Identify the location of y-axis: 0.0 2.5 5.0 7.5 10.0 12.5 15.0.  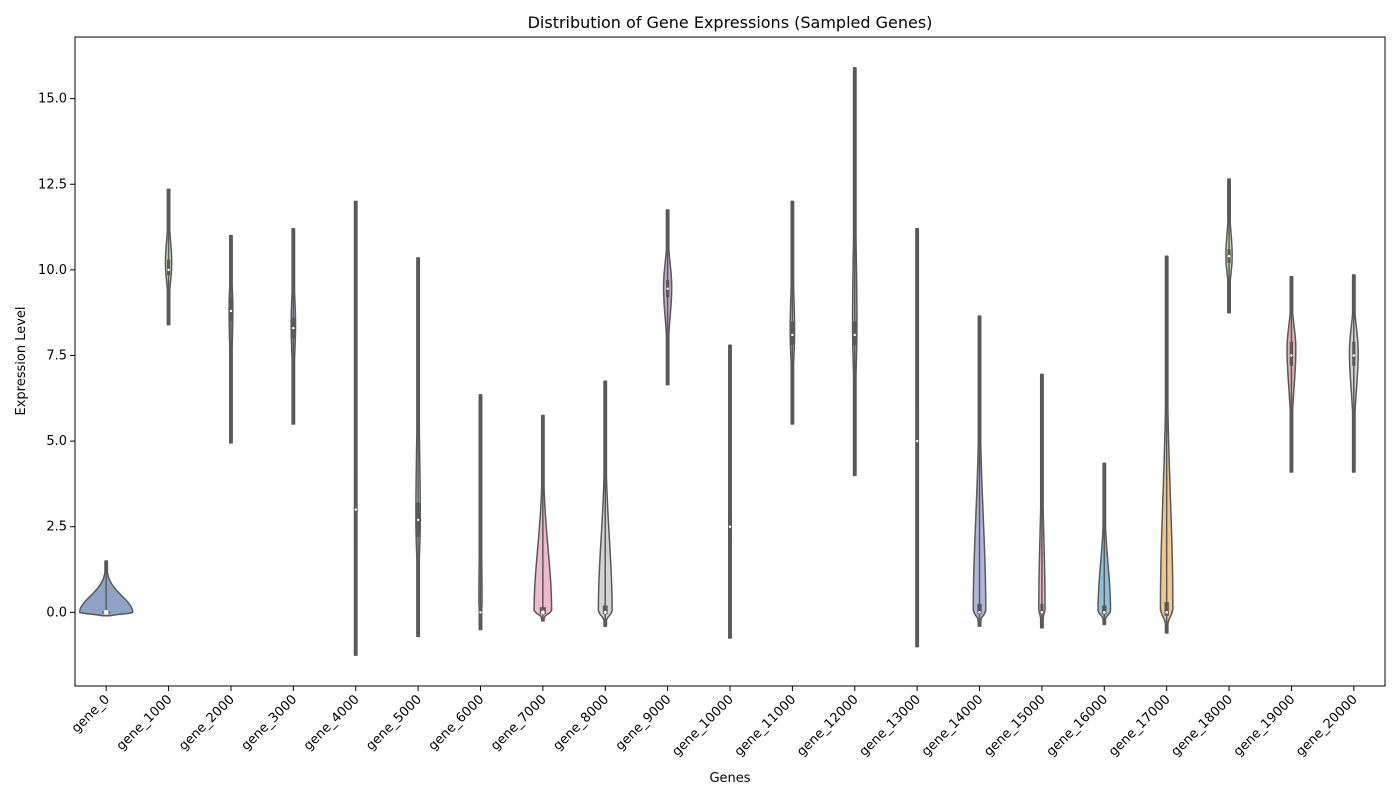
(56, 356).